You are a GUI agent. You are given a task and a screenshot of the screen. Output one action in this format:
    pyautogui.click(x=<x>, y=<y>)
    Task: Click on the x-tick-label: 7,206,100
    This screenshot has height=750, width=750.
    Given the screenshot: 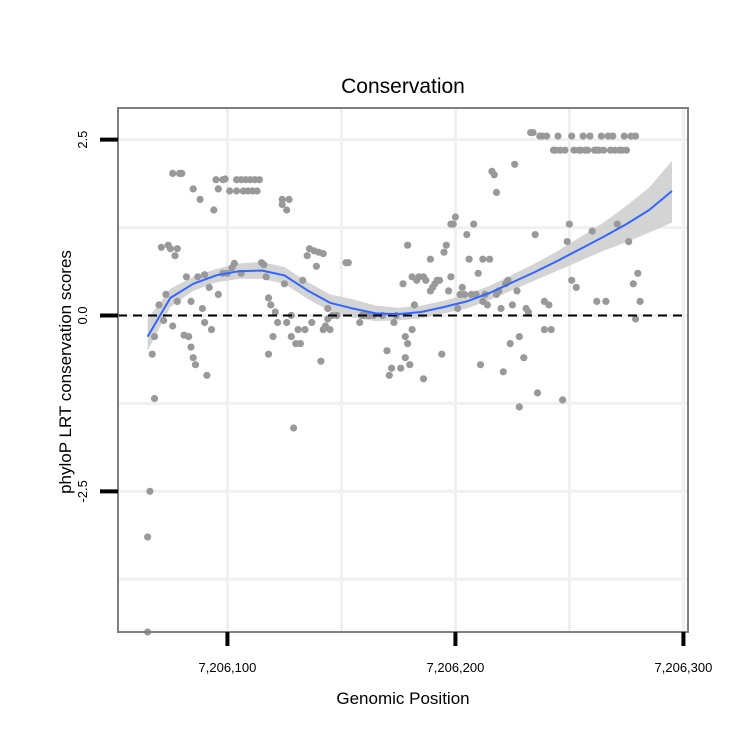 What is the action you would take?
    pyautogui.click(x=228, y=667)
    